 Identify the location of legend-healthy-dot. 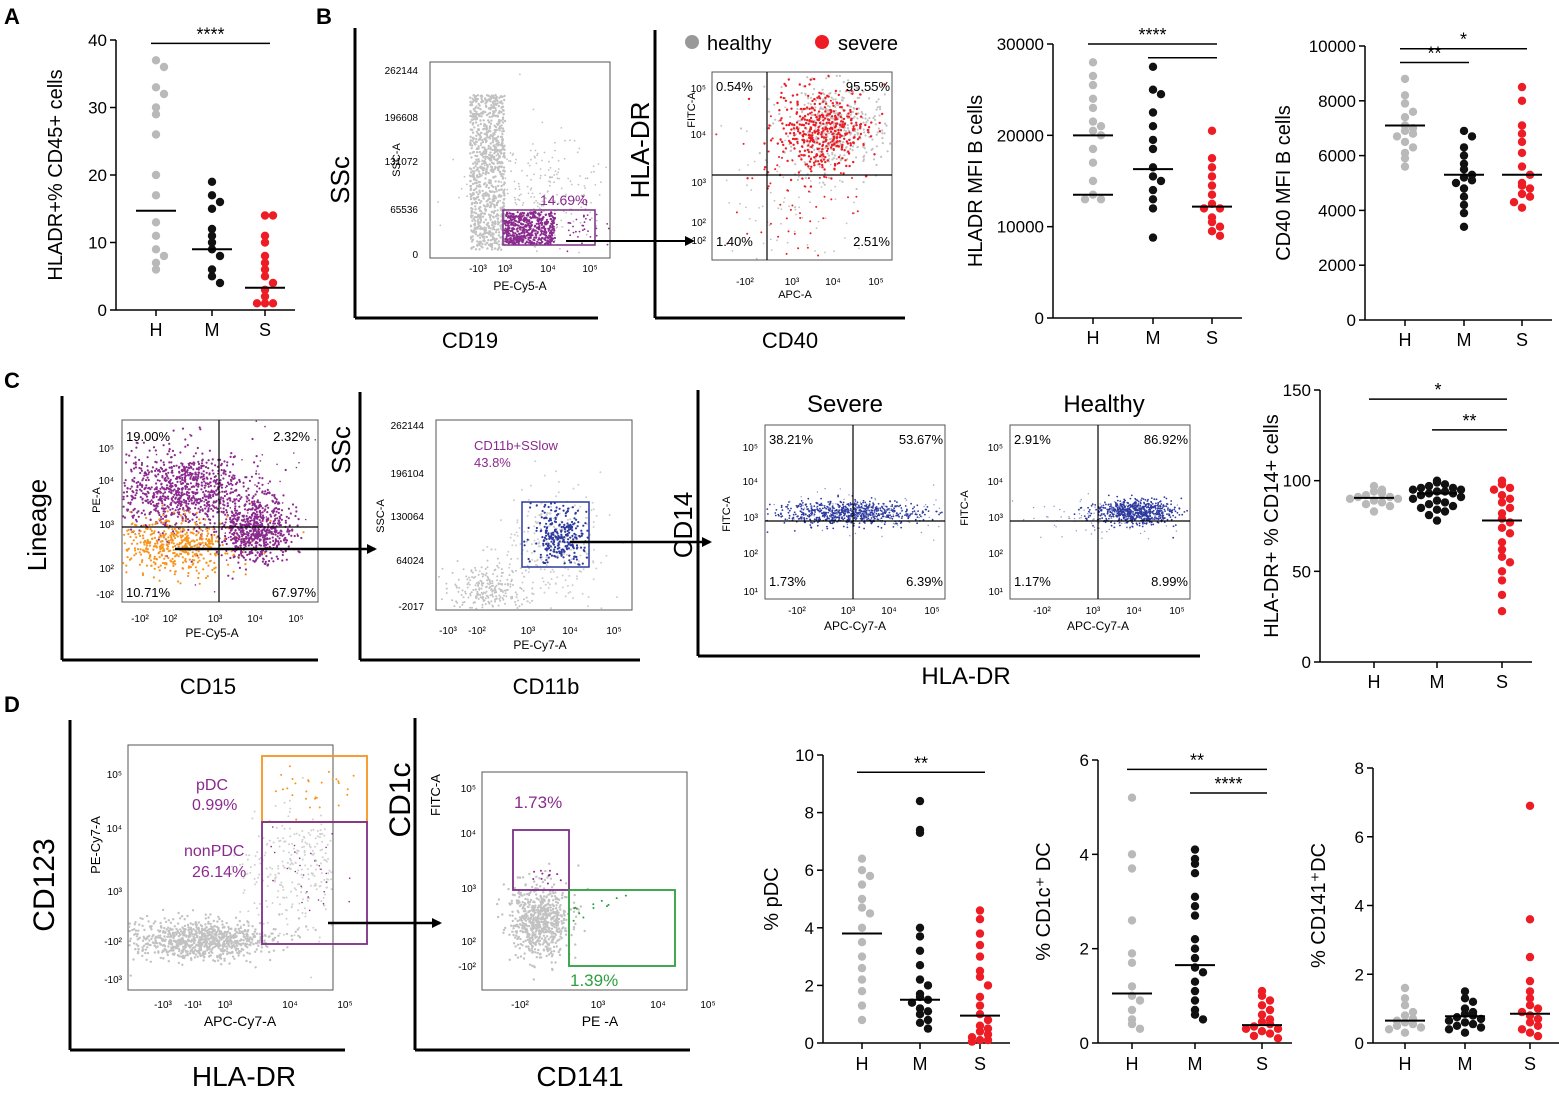
(692, 42).